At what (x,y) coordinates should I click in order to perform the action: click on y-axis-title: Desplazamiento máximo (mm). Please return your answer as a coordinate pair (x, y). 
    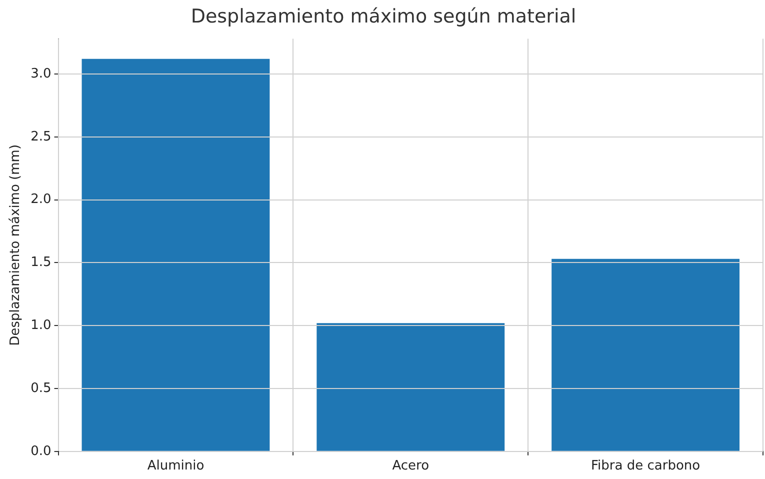
    Looking at the image, I should click on (16, 245).